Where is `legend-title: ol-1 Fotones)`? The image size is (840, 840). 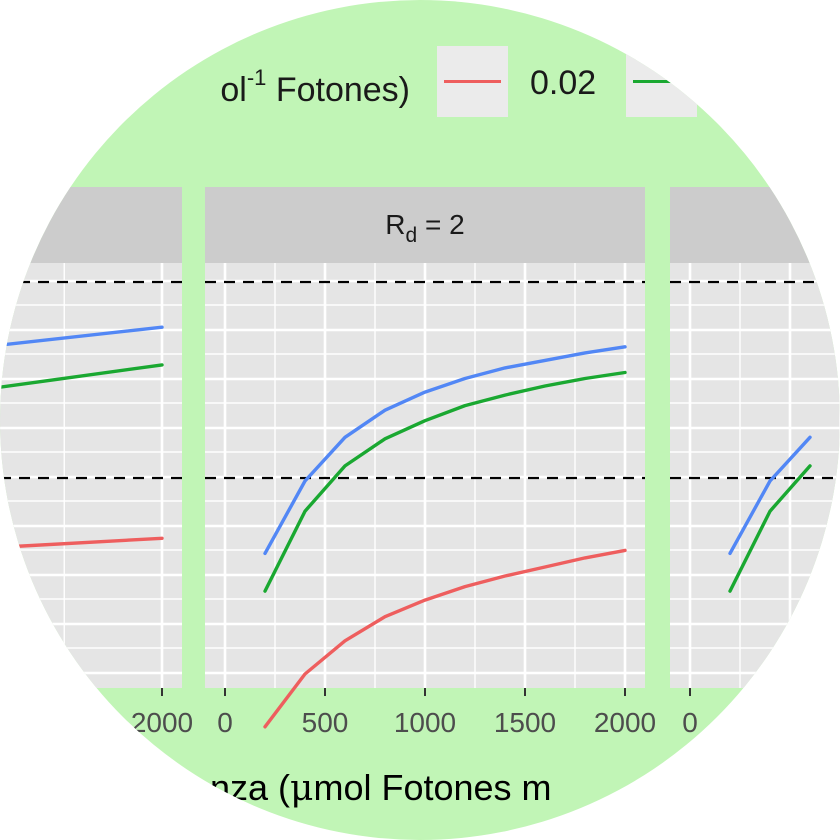 legend-title: ol-1 Fotones) is located at coordinates (315, 87).